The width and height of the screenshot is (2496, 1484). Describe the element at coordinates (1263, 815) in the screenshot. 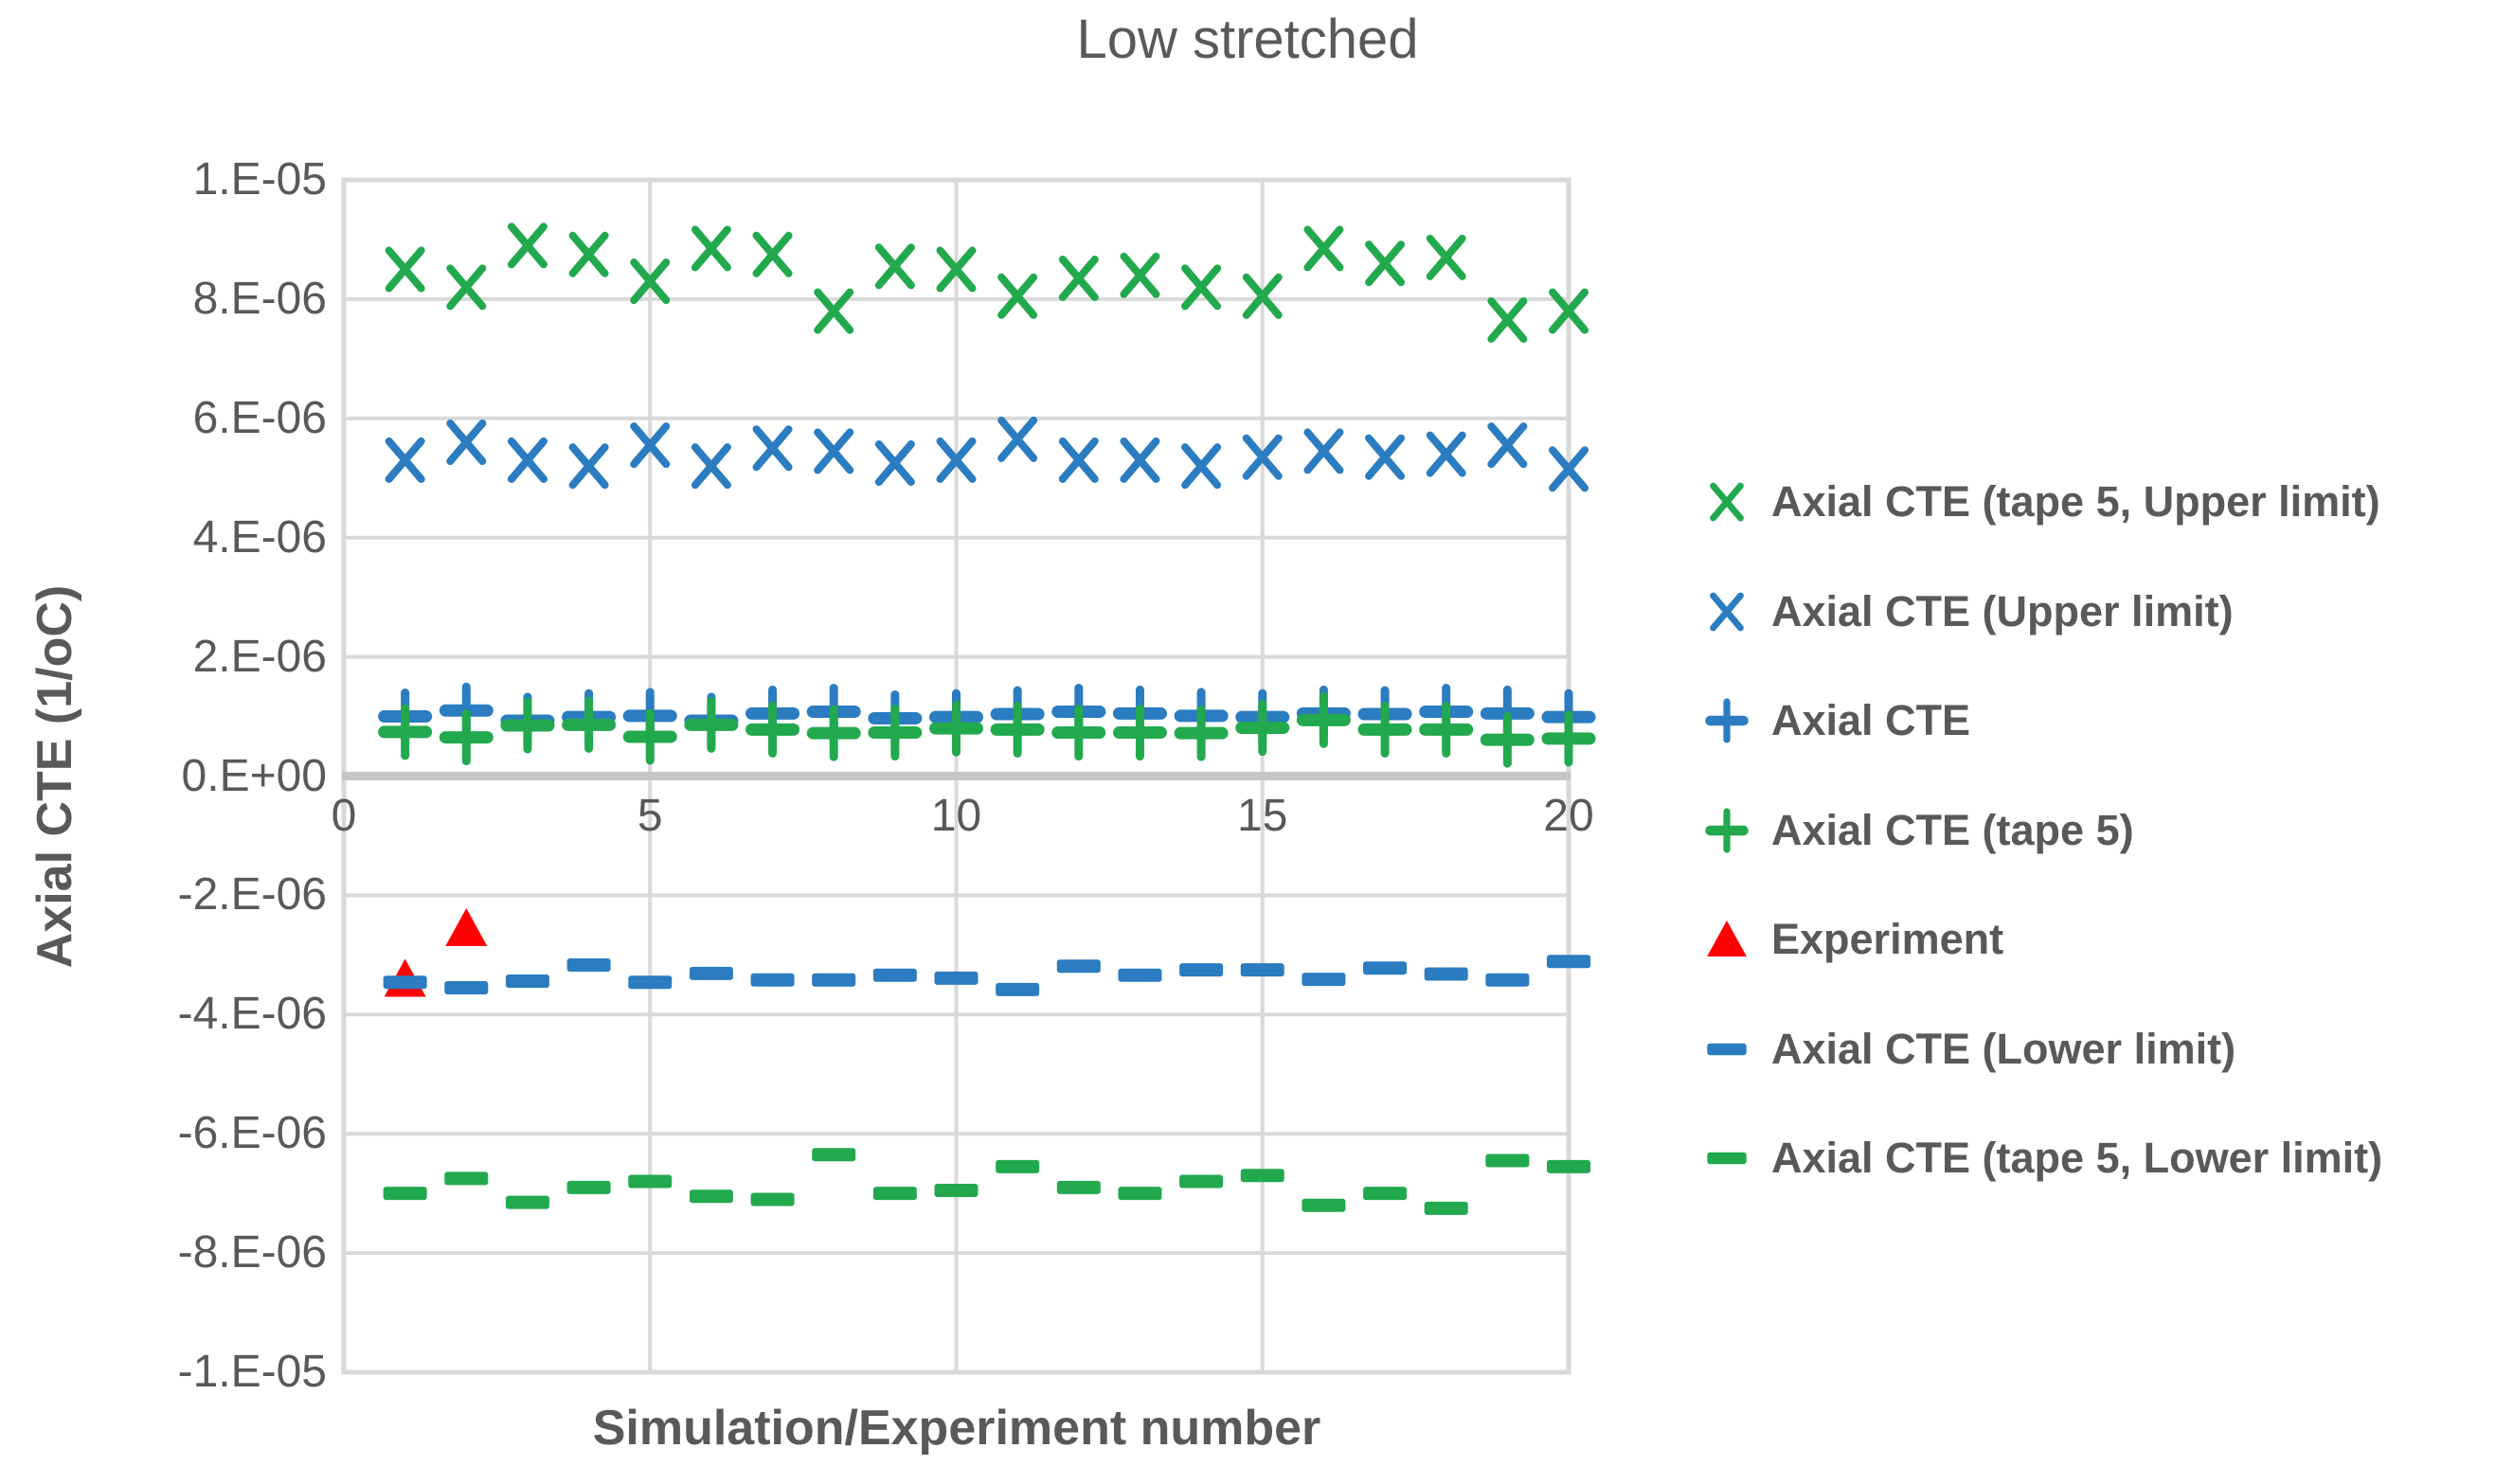

I see `x-tick-label: 15` at that location.